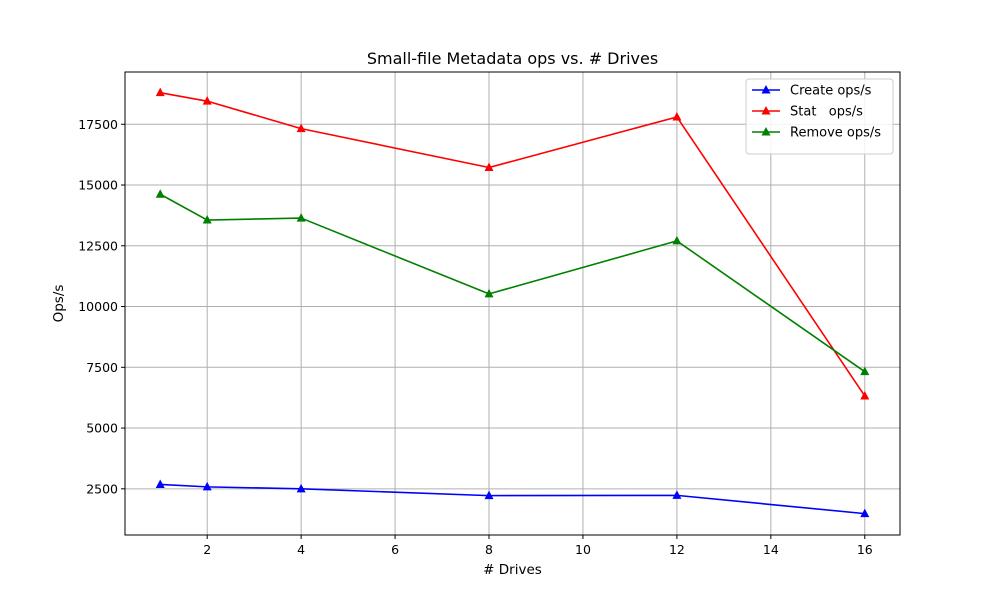 This screenshot has width=1000, height=600. What do you see at coordinates (826, 112) in the screenshot?
I see `legend-label: Stat ops/s` at bounding box center [826, 112].